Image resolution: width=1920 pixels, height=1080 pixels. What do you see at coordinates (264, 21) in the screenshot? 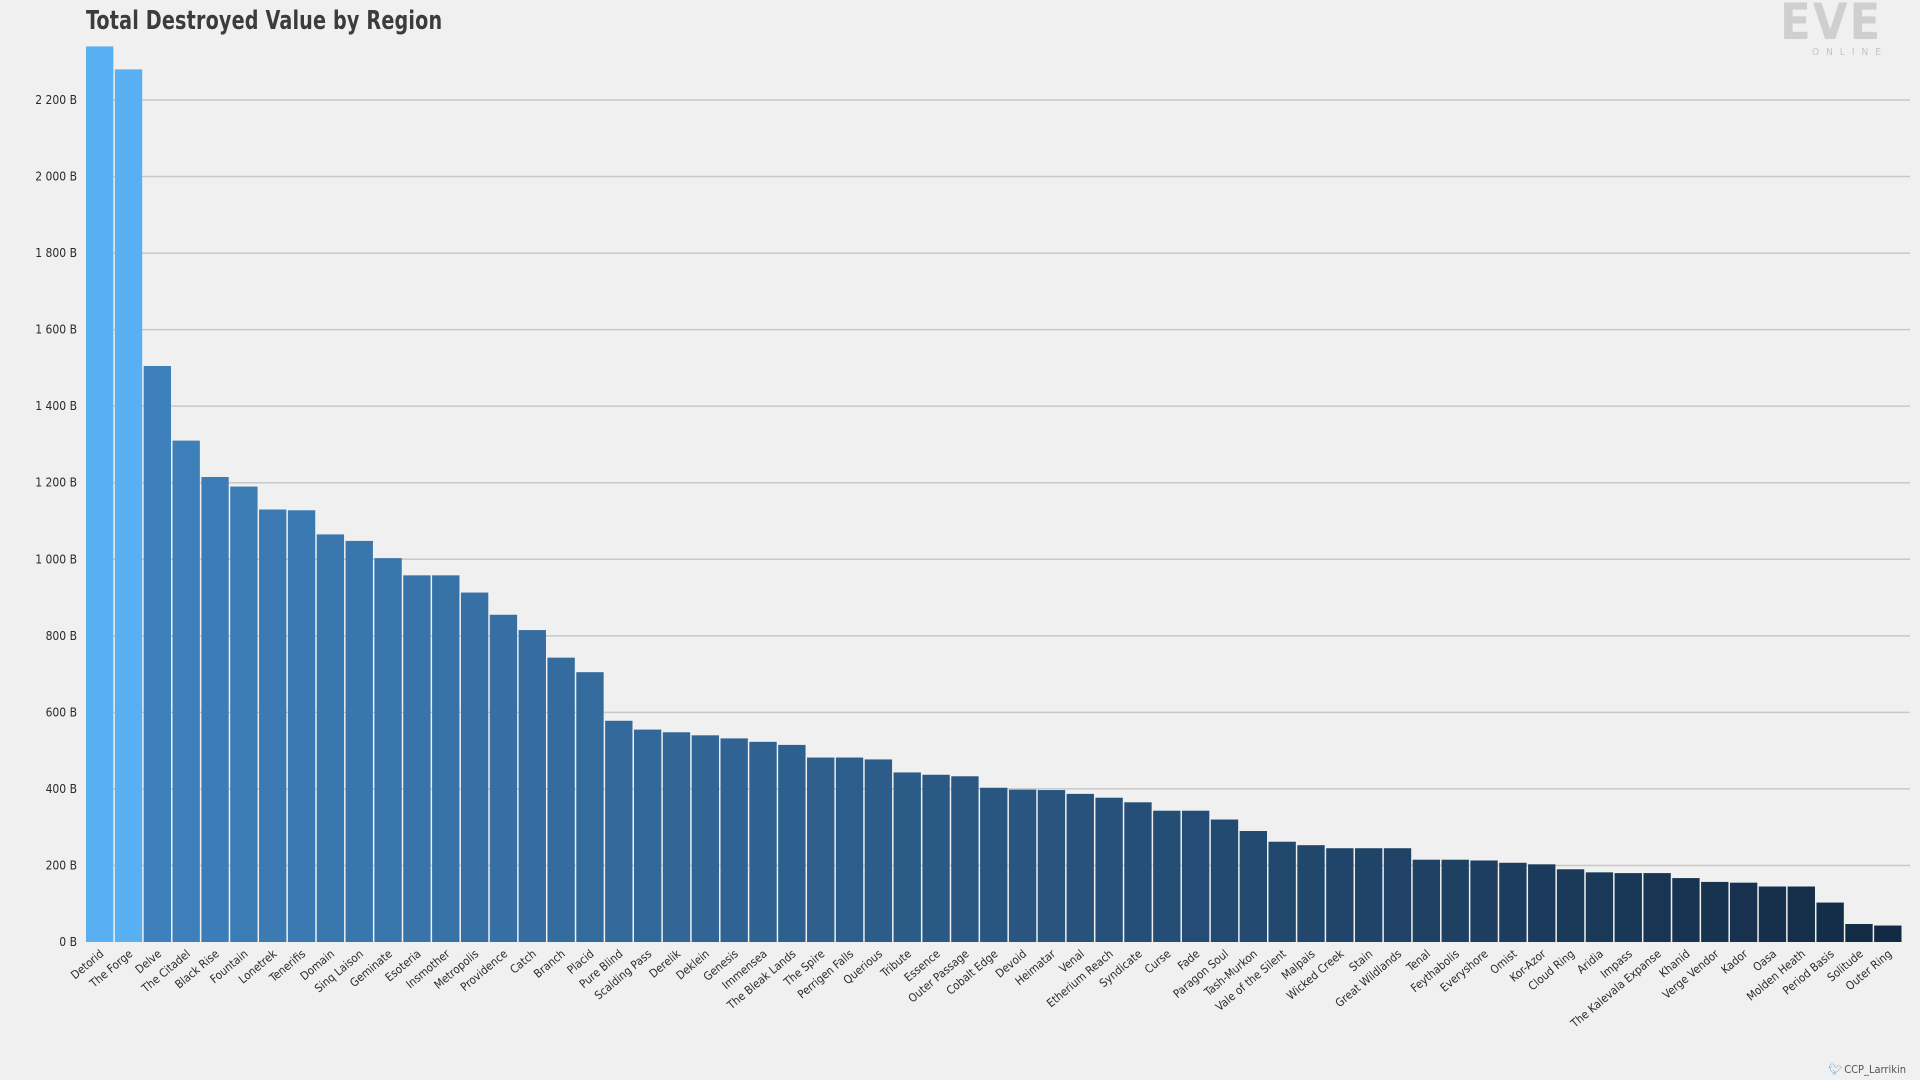
I see `chart-title: Total Destroyed Value by Region` at bounding box center [264, 21].